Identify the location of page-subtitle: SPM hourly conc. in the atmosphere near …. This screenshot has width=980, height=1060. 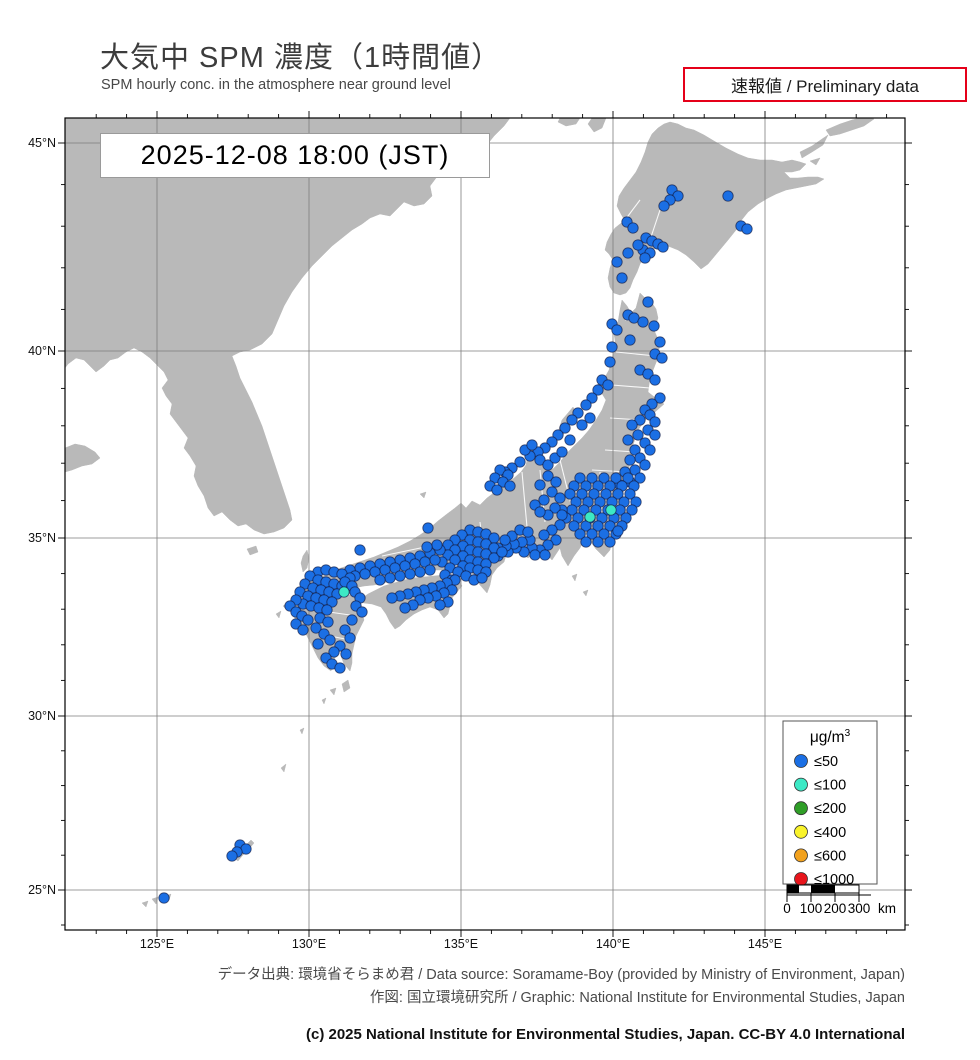
(276, 85).